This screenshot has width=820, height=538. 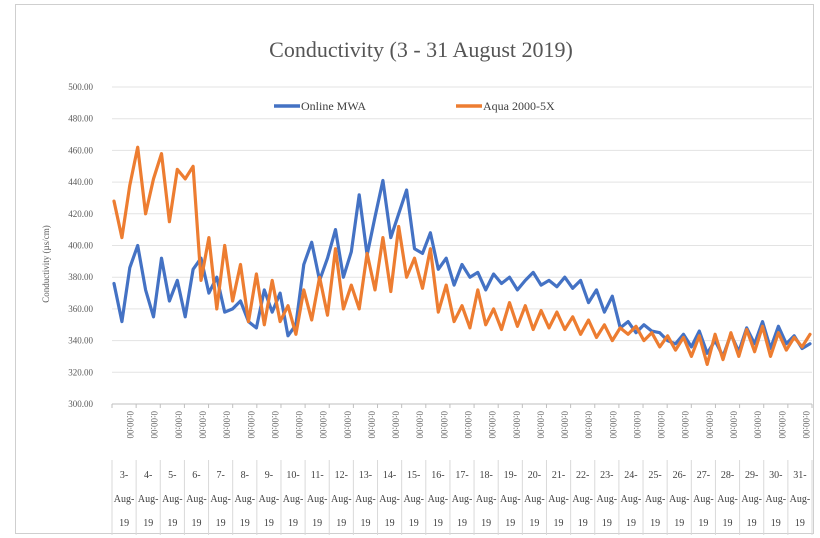 I want to click on x-category-day: 30-, so click(x=775, y=475).